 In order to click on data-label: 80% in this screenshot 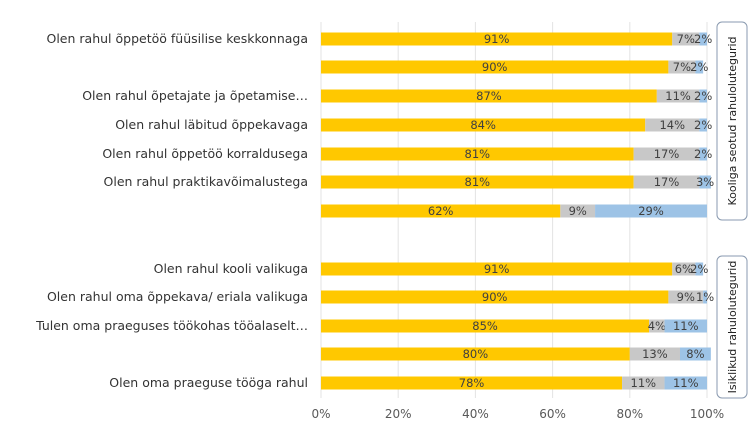, I will do `click(476, 354)`.